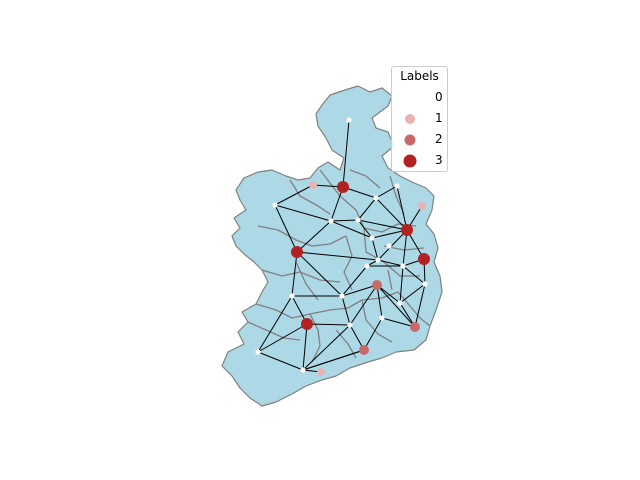 Image resolution: width=640 pixels, height=480 pixels. What do you see at coordinates (439, 97) in the screenshot?
I see `legend-label-0: 0` at bounding box center [439, 97].